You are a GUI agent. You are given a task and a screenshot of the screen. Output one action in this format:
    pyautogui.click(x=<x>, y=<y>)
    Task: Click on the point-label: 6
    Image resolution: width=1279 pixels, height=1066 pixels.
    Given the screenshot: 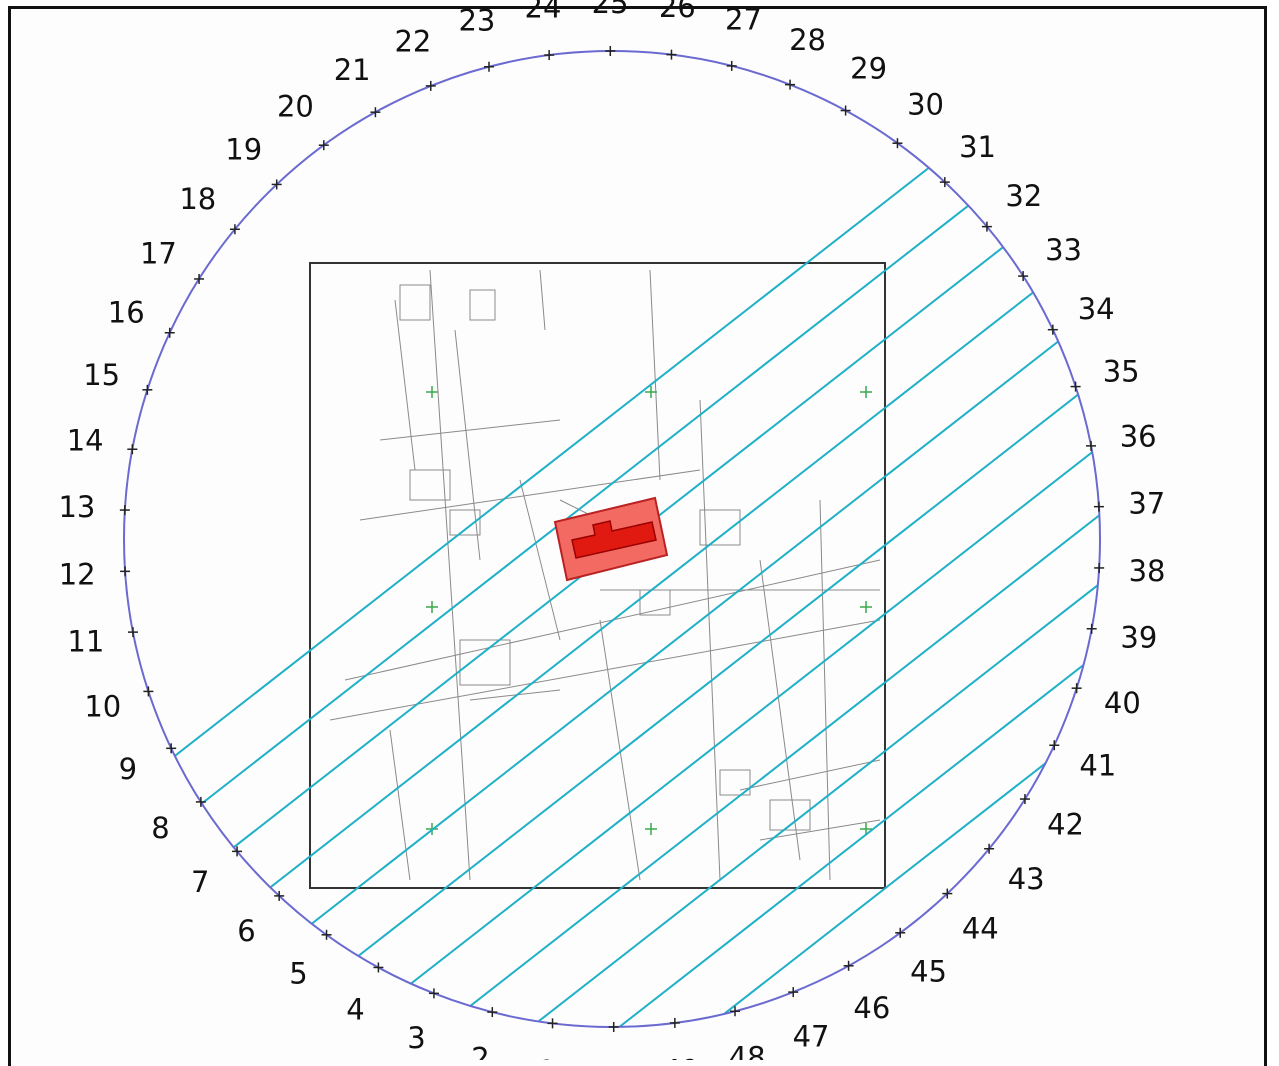 What is the action you would take?
    pyautogui.click(x=246, y=931)
    